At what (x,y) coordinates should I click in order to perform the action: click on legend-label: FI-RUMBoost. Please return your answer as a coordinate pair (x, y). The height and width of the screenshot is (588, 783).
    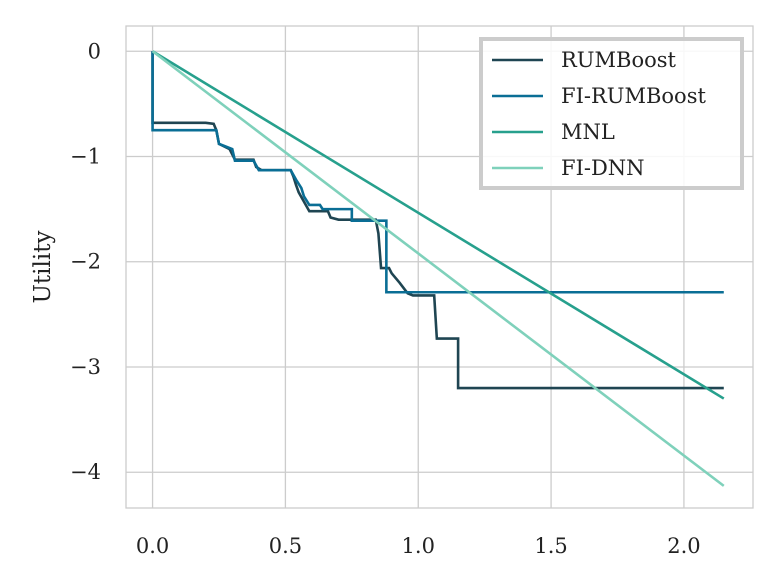
    Looking at the image, I should click on (633, 96).